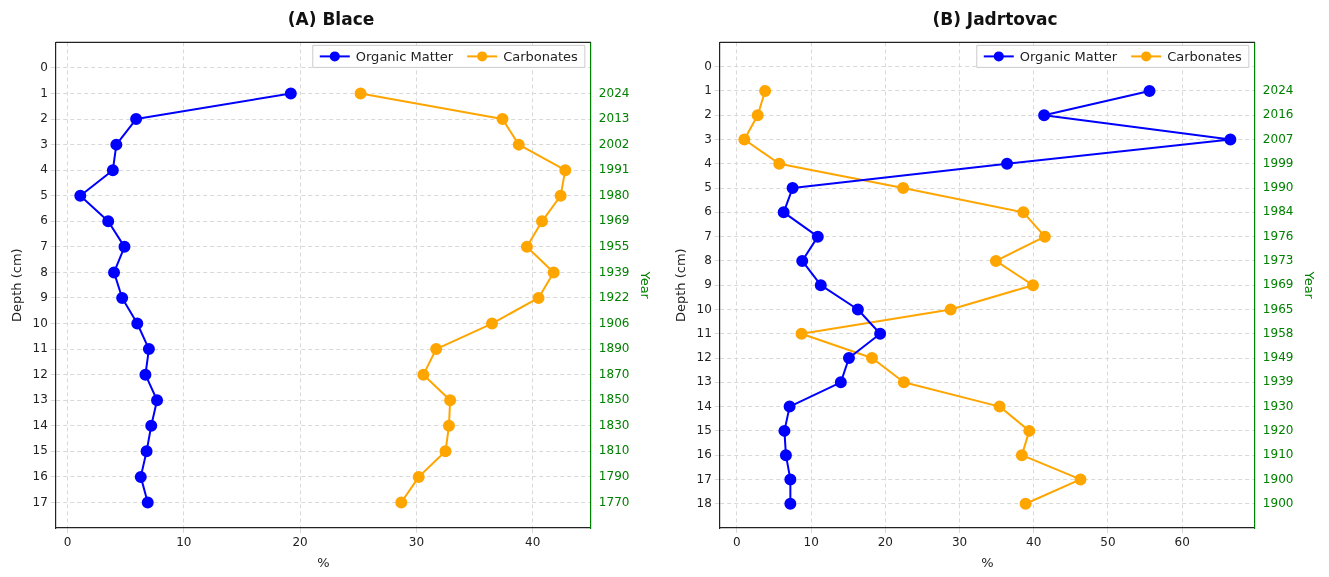  What do you see at coordinates (614, 245) in the screenshot?
I see `category-label: 1955` at bounding box center [614, 245].